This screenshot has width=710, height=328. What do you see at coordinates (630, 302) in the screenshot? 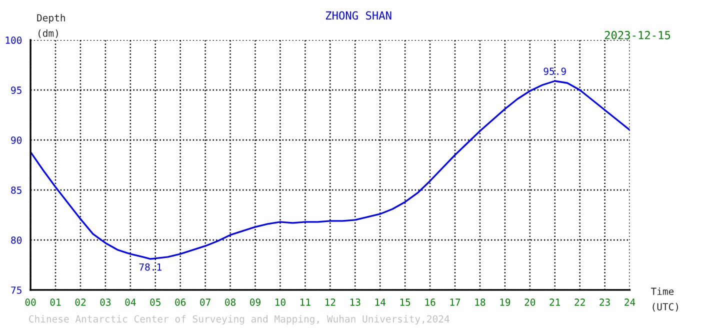
I see `x-tick-label: 24` at bounding box center [630, 302].